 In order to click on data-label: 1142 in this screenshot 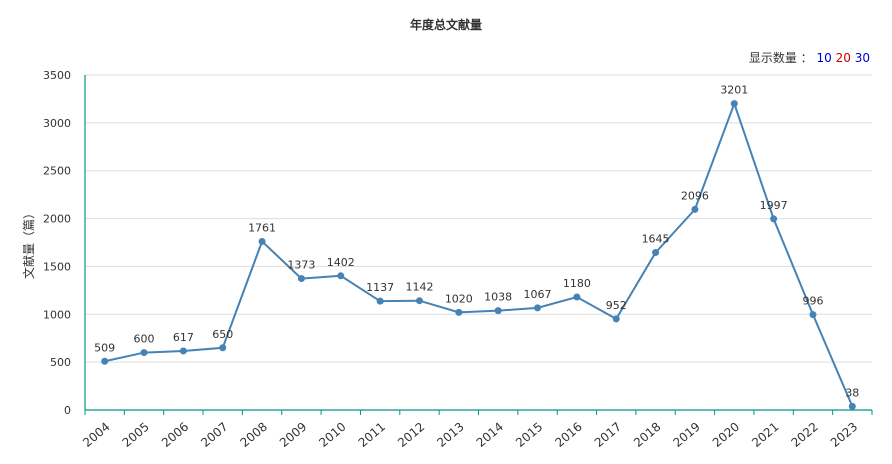, I will do `click(419, 287)`.